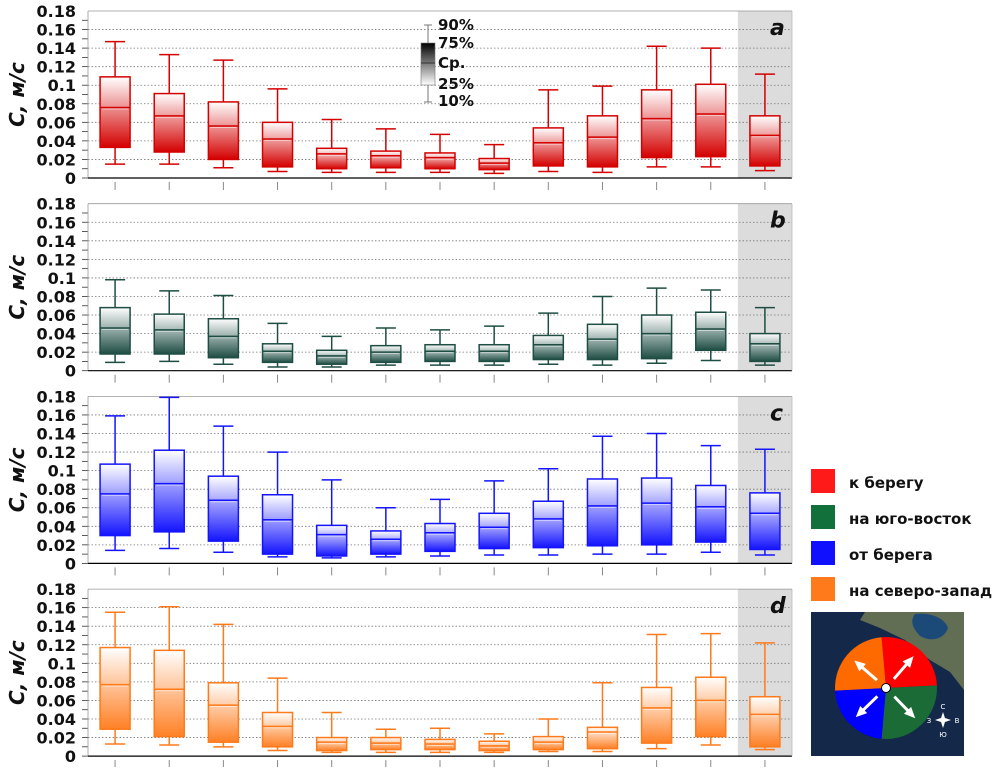 The height and width of the screenshot is (771, 997). I want to click on compass-s: Ю, so click(943, 735).